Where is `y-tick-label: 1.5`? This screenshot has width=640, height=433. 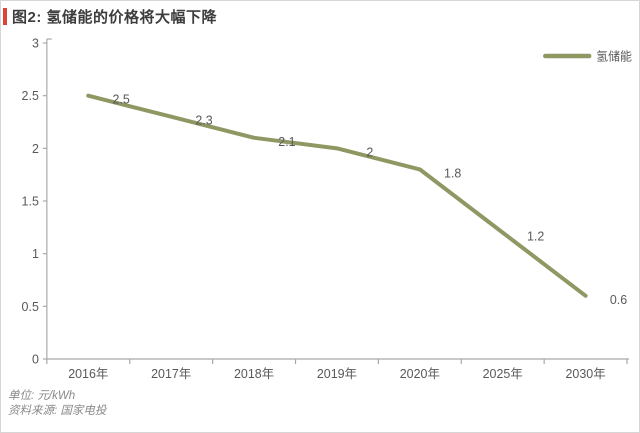
y-tick-label: 1.5 is located at coordinates (30, 201).